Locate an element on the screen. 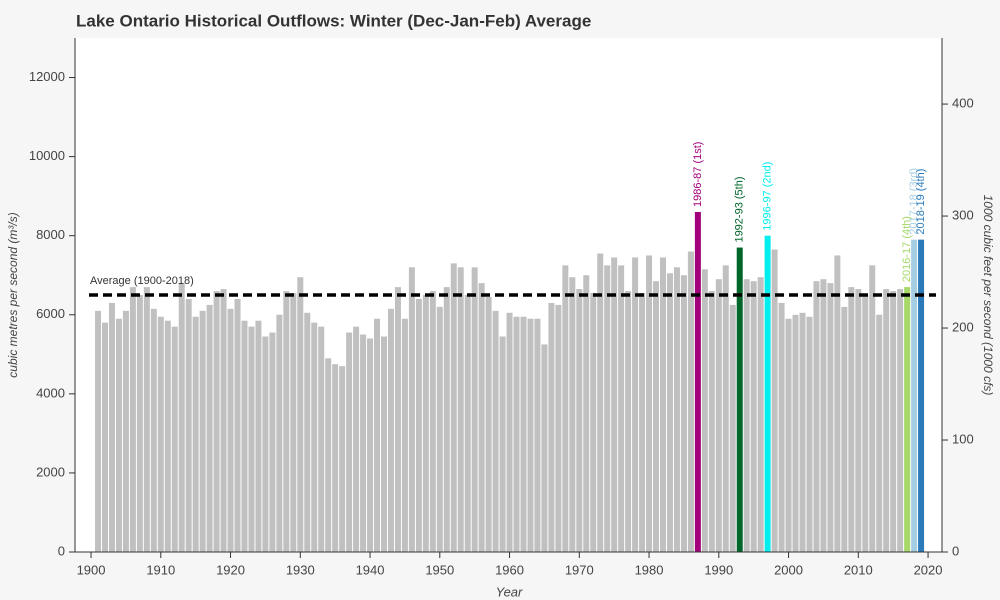 This screenshot has width=1000, height=600. x-tick-label: 1940 is located at coordinates (370, 569).